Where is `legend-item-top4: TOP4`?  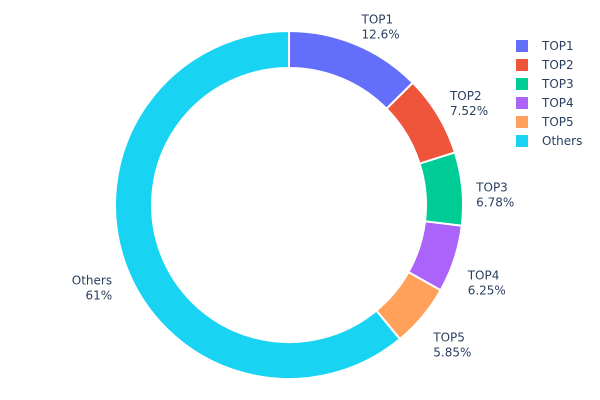
legend-item-top4: TOP4 is located at coordinates (545, 103).